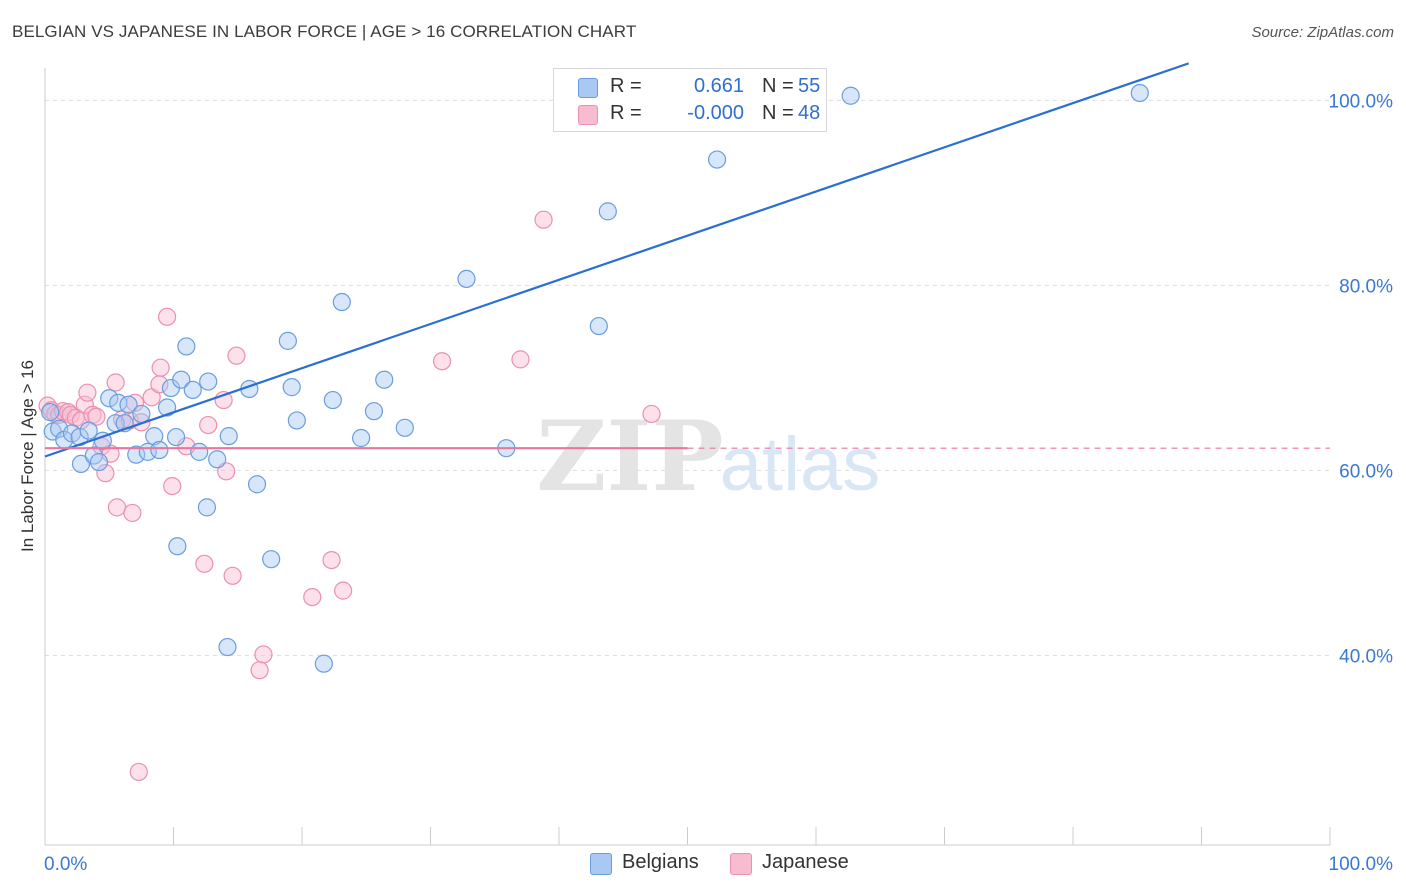 The width and height of the screenshot is (1406, 892). I want to click on y-tick-label: 80.0%, so click(1366, 286).